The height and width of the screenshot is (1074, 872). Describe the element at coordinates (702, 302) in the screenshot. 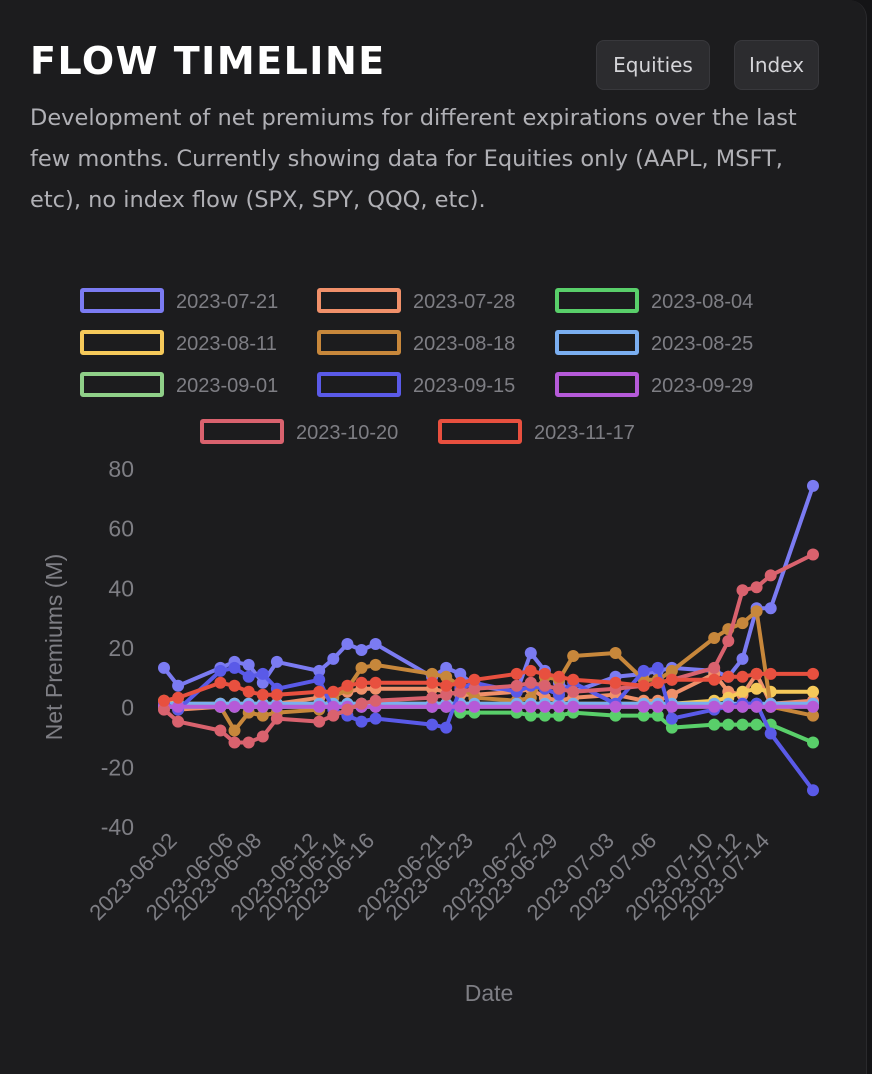

I see `legend-label: 2023-08-04` at that location.